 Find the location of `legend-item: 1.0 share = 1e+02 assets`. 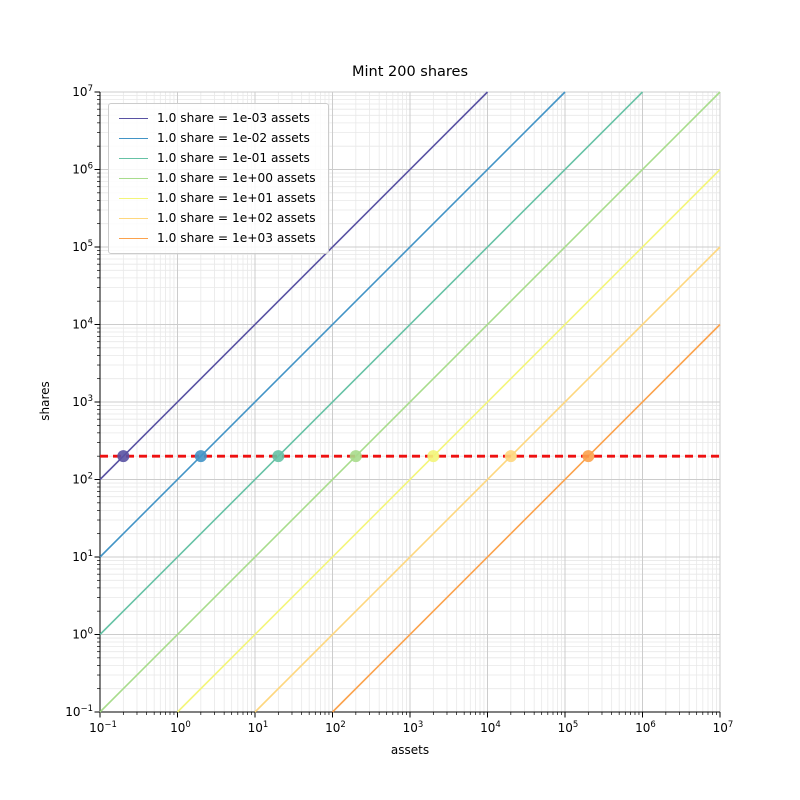

legend-item: 1.0 share = 1e+02 assets is located at coordinates (217, 217).